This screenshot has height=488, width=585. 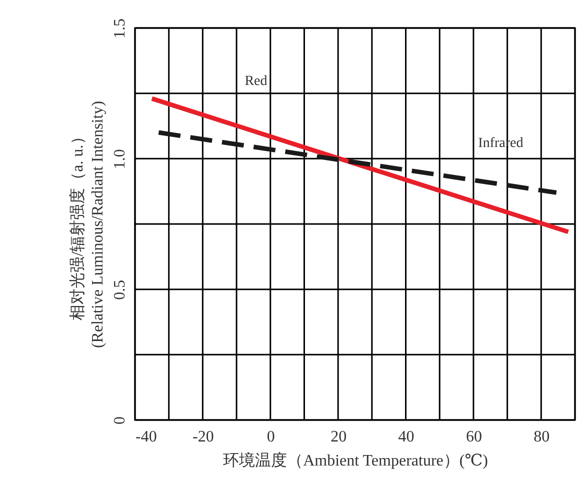 I want to click on y-tick-label: 0, so click(x=120, y=420).